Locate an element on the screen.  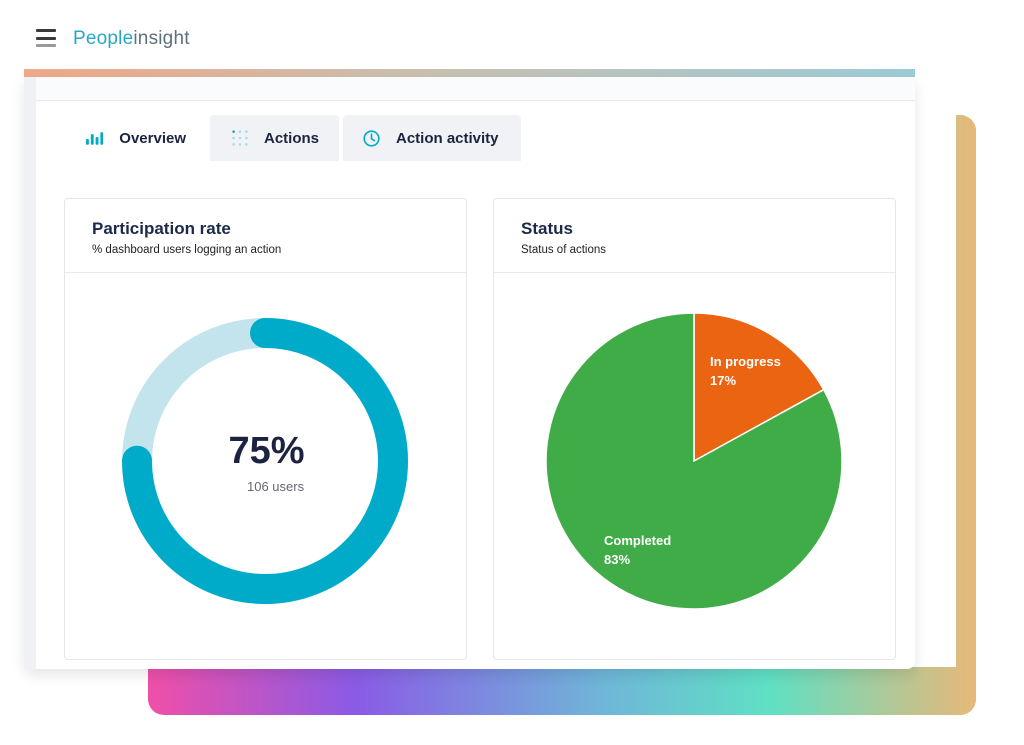
tab-overview: Overview is located at coordinates (143, 138).